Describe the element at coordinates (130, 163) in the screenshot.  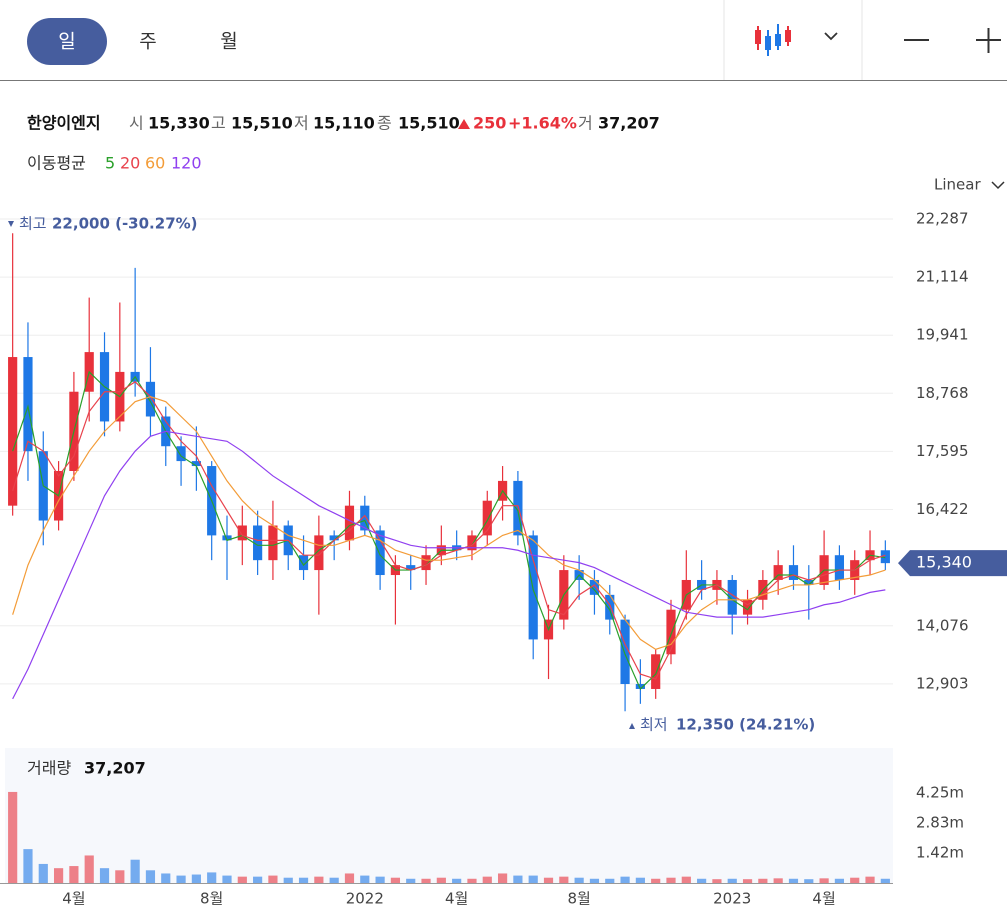
I see `legend-entry: 20` at that location.